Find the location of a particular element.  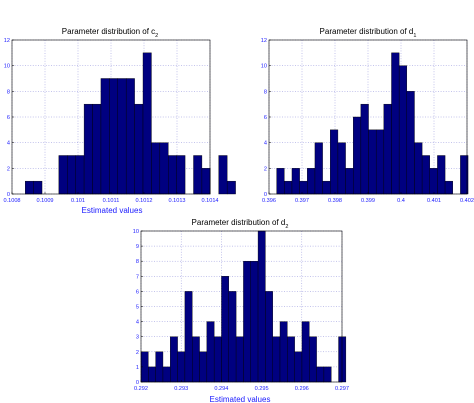

x-tick-label: 0.101 is located at coordinates (78, 201).